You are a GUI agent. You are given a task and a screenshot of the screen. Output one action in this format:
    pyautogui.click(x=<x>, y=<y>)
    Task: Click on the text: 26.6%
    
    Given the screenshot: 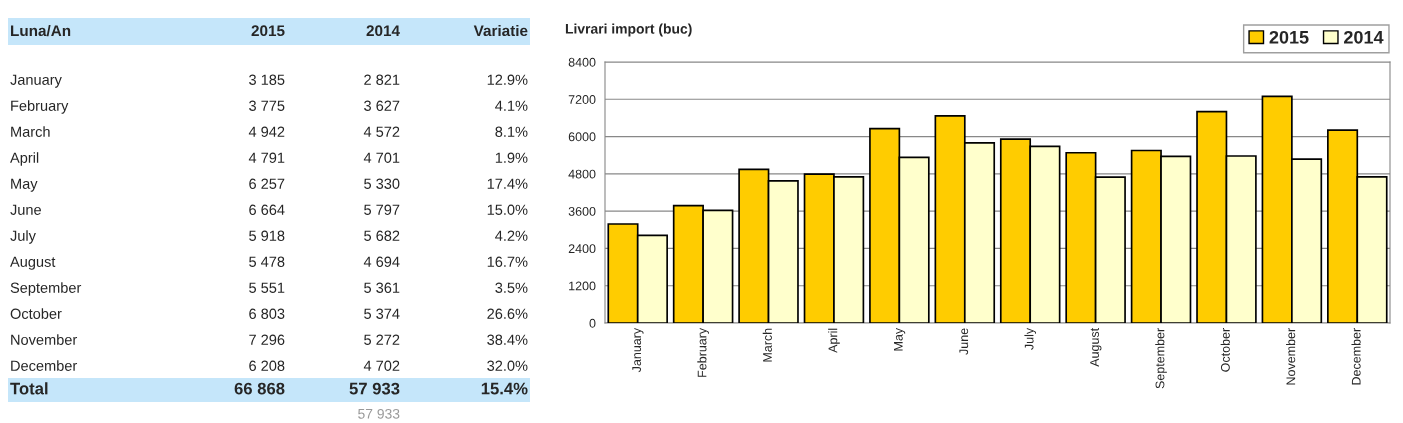 What is the action you would take?
    pyautogui.click(x=507, y=313)
    